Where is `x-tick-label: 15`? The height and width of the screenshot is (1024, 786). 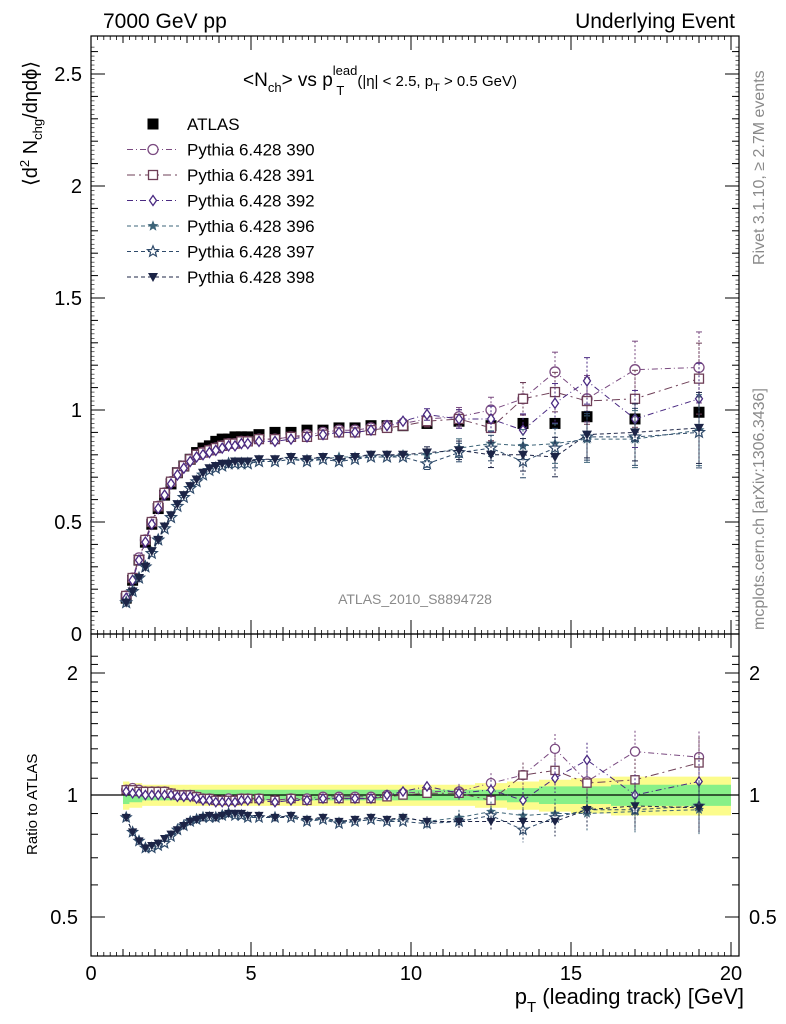 x-tick-label: 15 is located at coordinates (571, 974).